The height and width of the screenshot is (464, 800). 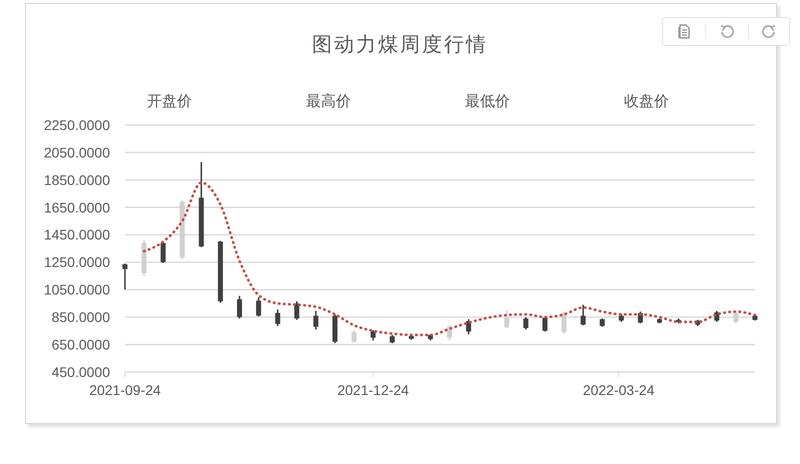 I want to click on y-tick-label: 1050.0000, so click(x=77, y=290).